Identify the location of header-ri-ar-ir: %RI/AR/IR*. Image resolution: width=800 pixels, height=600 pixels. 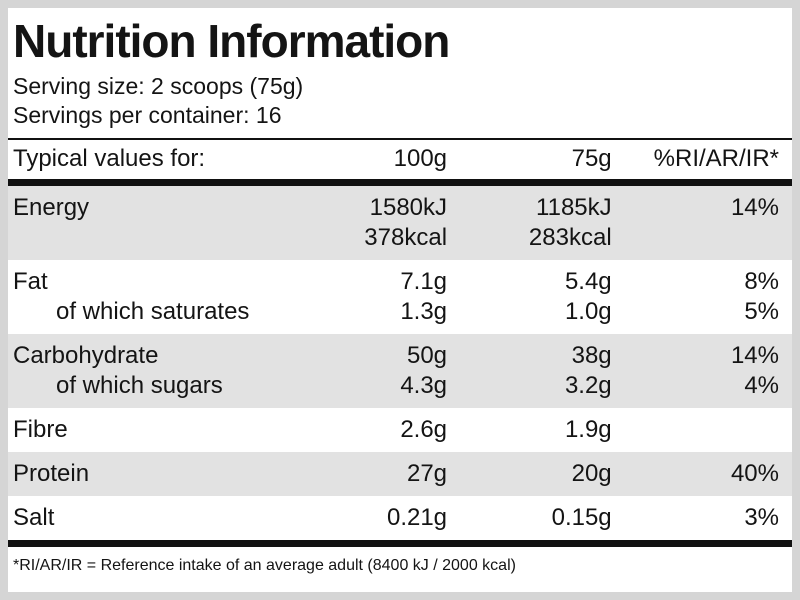
(701, 162).